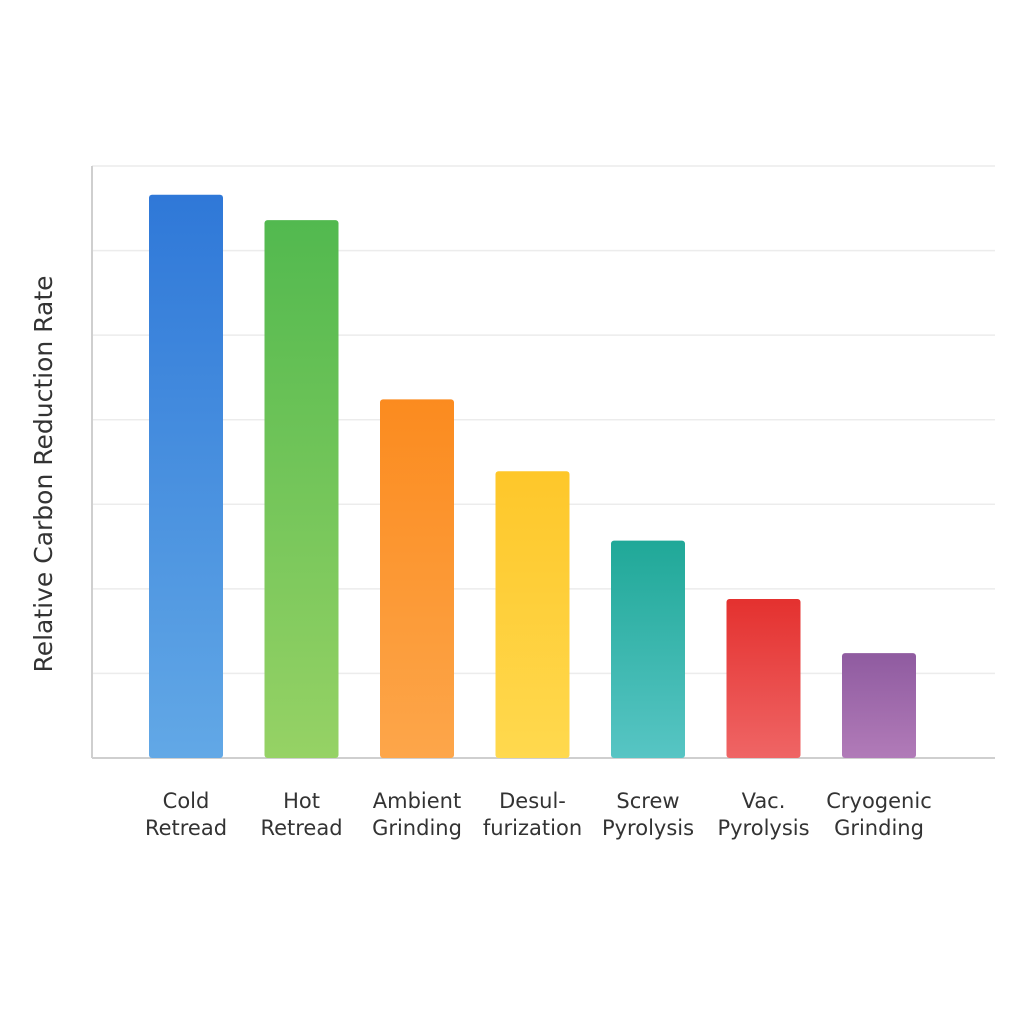 The image size is (1024, 1028). Describe the element at coordinates (647, 801) in the screenshot. I see `category-label-4-line-0: Screw` at that location.